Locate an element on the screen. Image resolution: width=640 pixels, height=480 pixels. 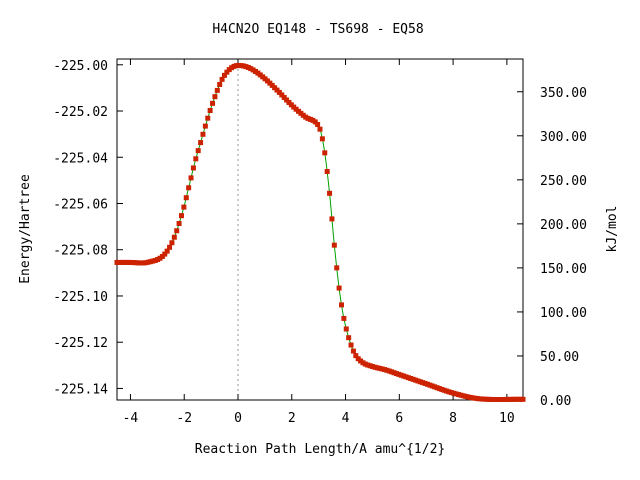
y-tick-label: -225.08 is located at coordinates (80, 251).